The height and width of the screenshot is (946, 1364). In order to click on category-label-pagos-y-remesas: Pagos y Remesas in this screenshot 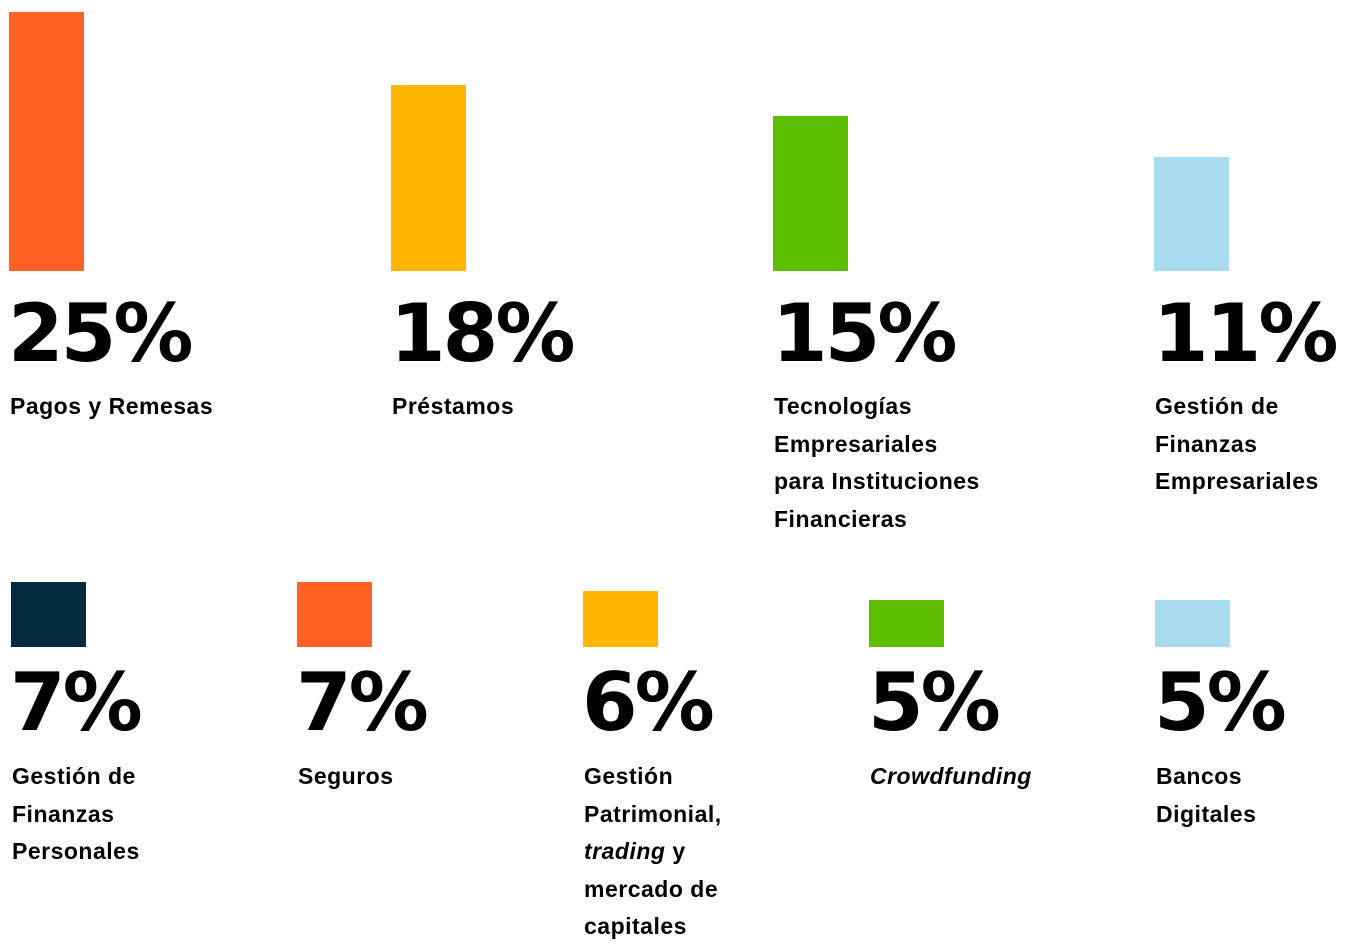, I will do `click(111, 407)`.